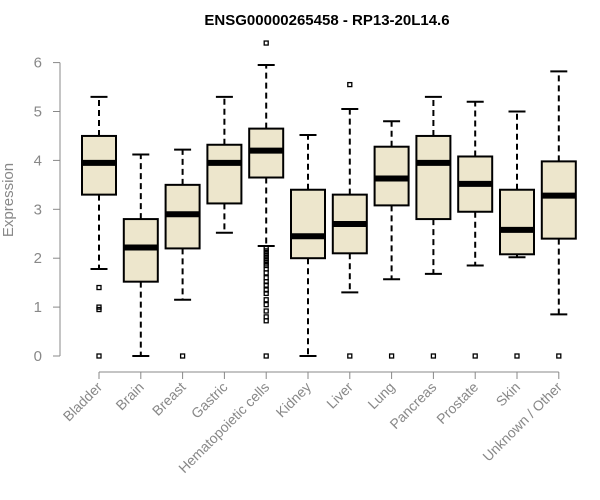  What do you see at coordinates (380, 395) in the screenshot?
I see `x-tick-label: Lung` at bounding box center [380, 395].